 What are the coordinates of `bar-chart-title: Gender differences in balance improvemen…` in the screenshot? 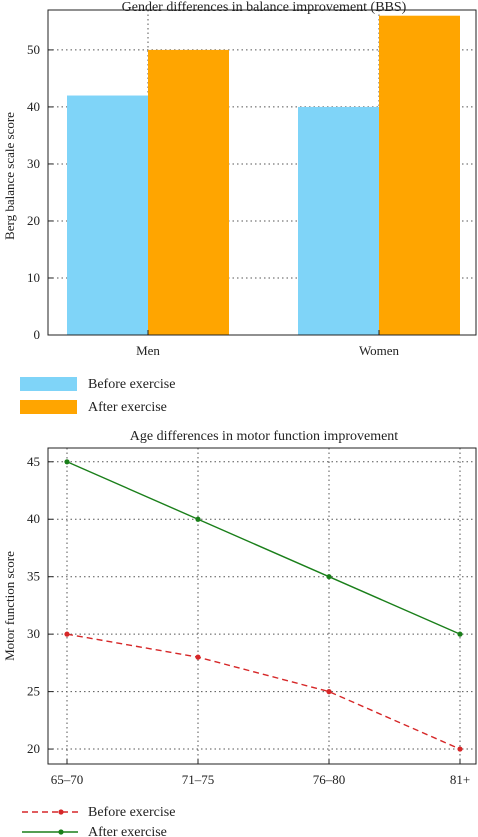 It's located at (264, 7).